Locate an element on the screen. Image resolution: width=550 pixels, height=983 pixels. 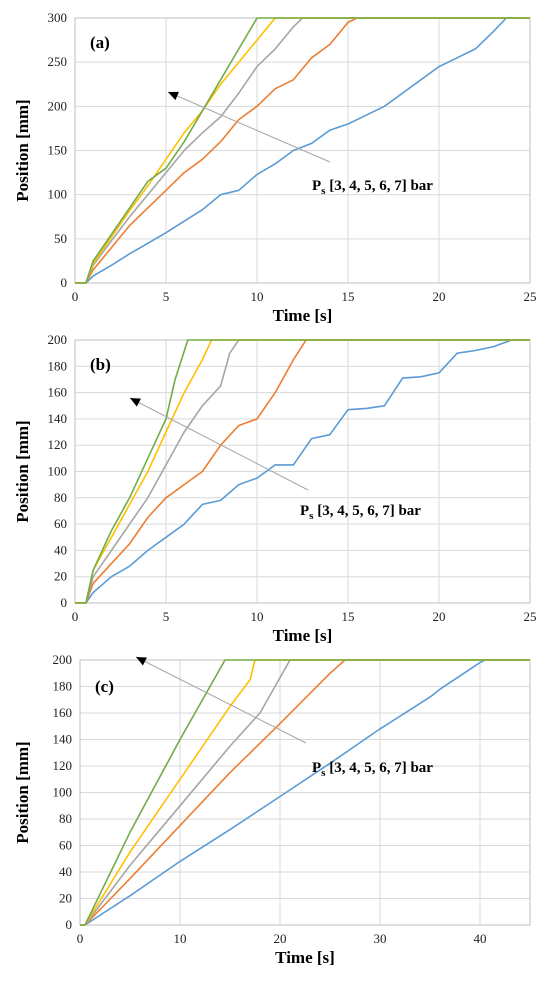
chart-c-ytick-label: 120 is located at coordinates (63, 765).